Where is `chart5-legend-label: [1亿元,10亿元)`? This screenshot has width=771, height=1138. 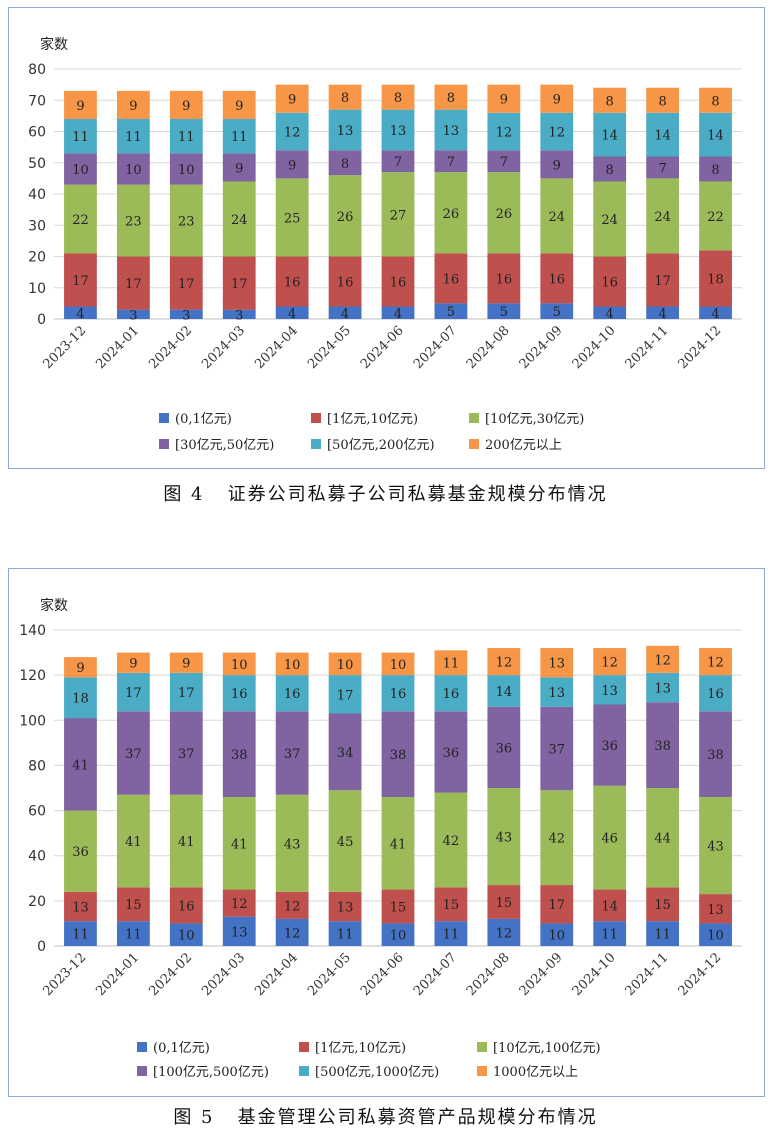
chart5-legend-label: [1亿元,10亿元) is located at coordinates (361, 1048).